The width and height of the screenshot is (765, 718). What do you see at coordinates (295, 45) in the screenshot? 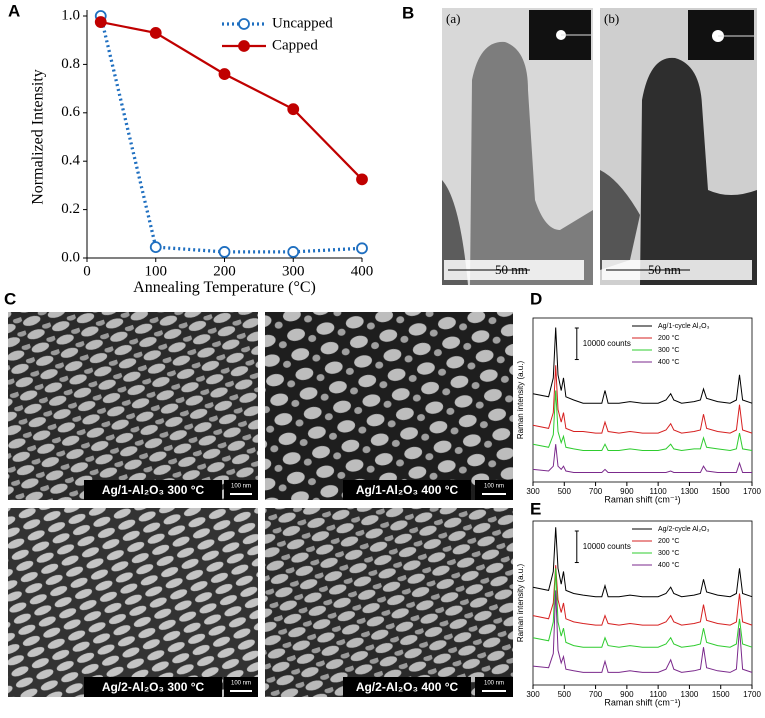
I see `legend-label: Capped` at bounding box center [295, 45].